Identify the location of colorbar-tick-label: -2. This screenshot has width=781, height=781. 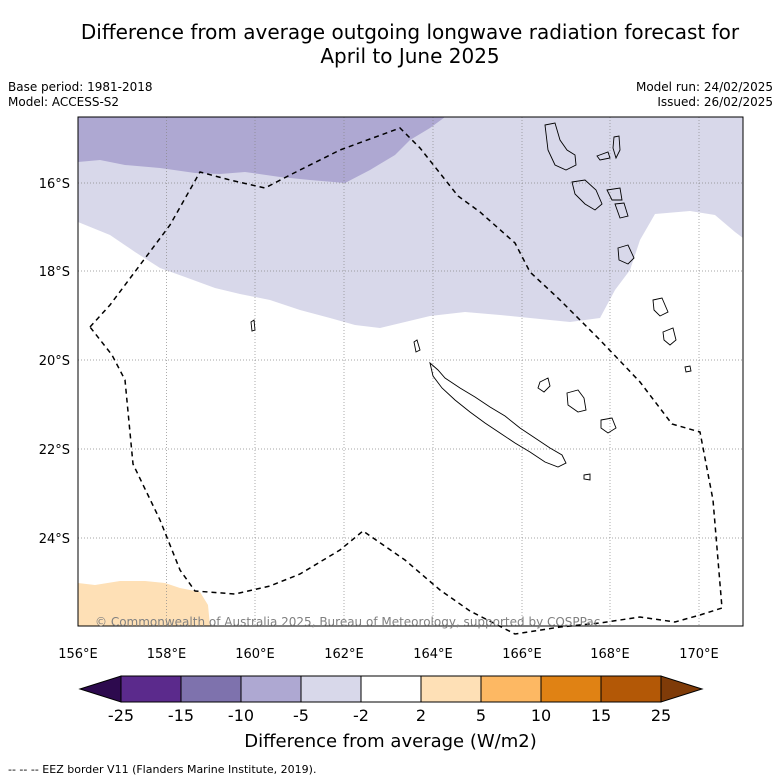
(361, 715).